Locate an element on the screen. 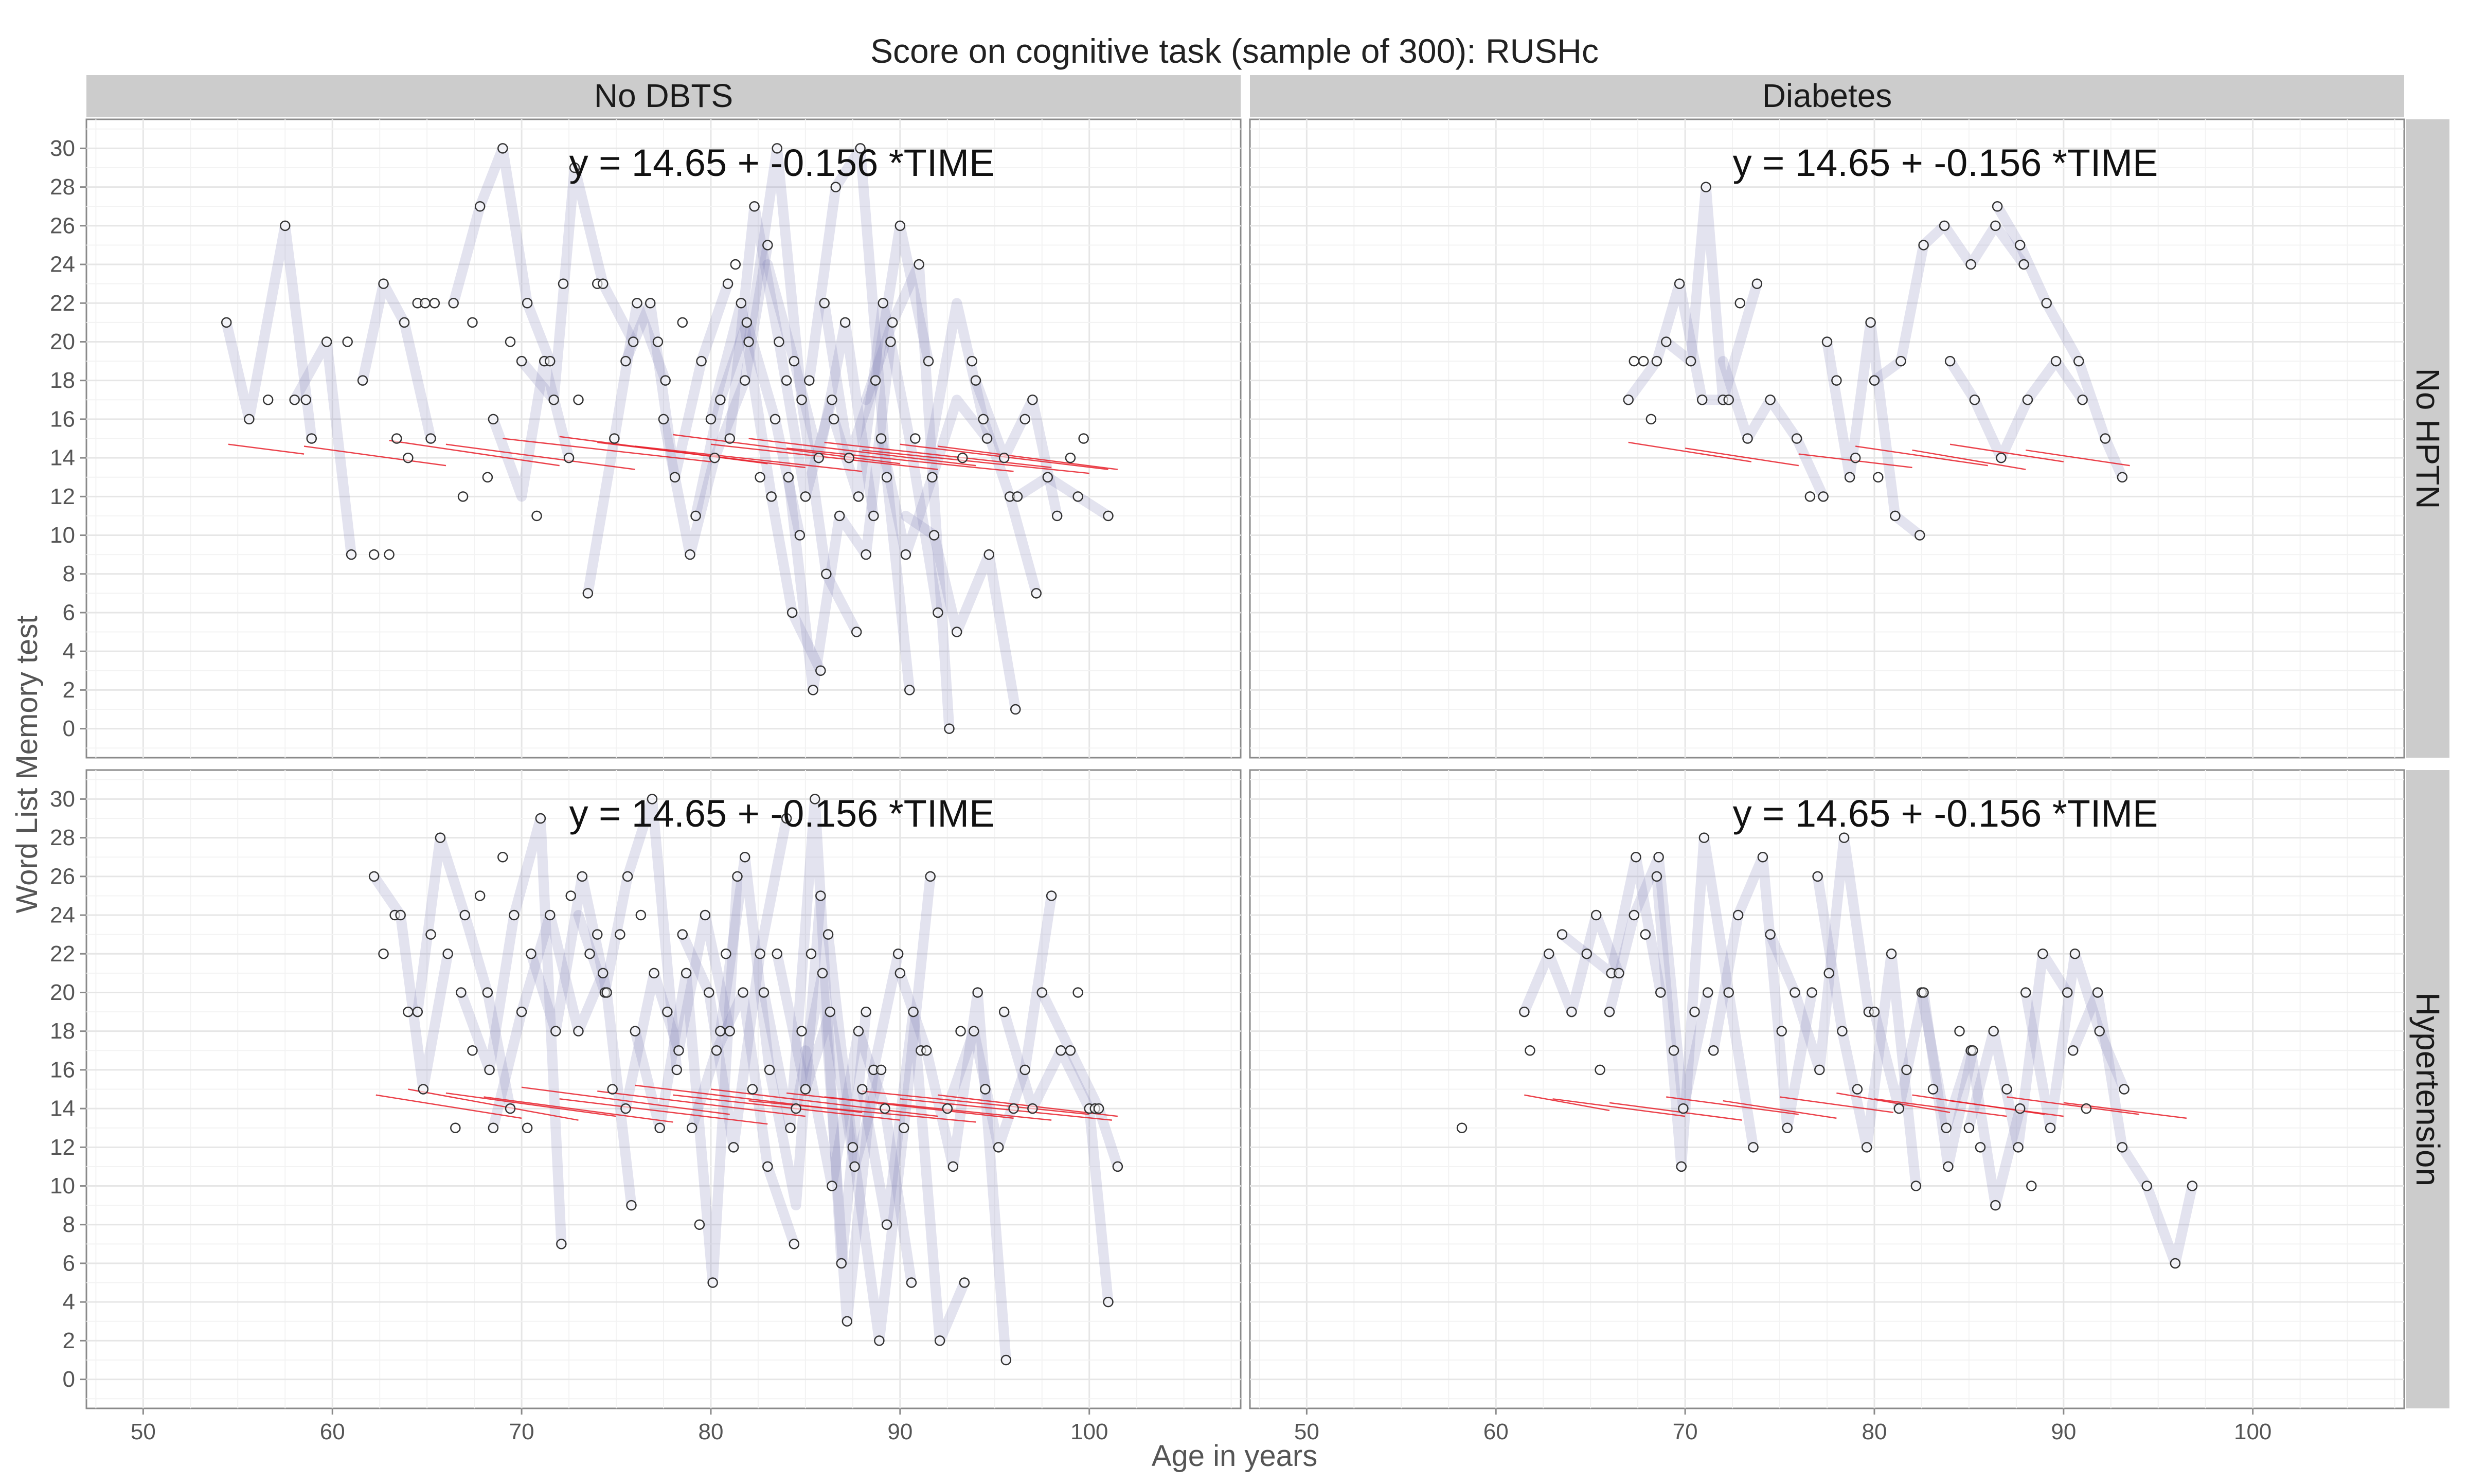 Image resolution: width=2469 pixels, height=1484 pixels. y-tick-label: 30 is located at coordinates (62, 148).